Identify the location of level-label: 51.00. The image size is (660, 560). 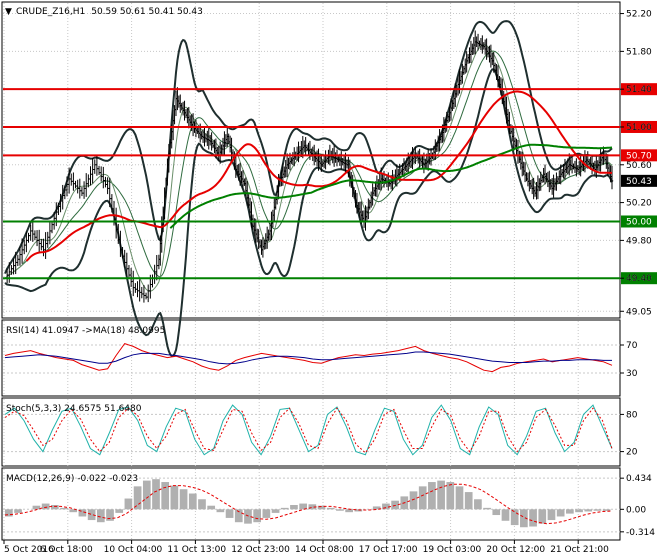
(639, 128).